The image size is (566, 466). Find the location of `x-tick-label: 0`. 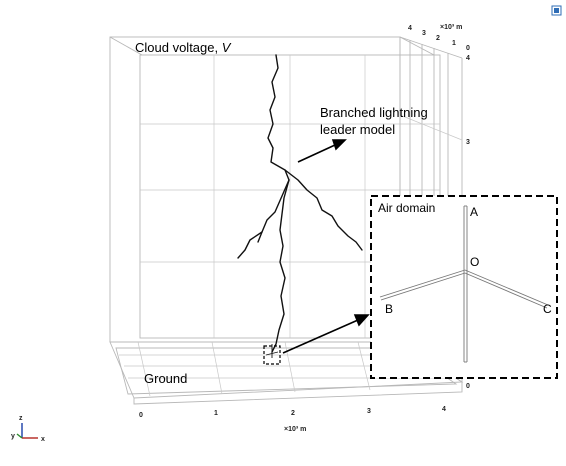

x-tick-label: 0 is located at coordinates (141, 415).